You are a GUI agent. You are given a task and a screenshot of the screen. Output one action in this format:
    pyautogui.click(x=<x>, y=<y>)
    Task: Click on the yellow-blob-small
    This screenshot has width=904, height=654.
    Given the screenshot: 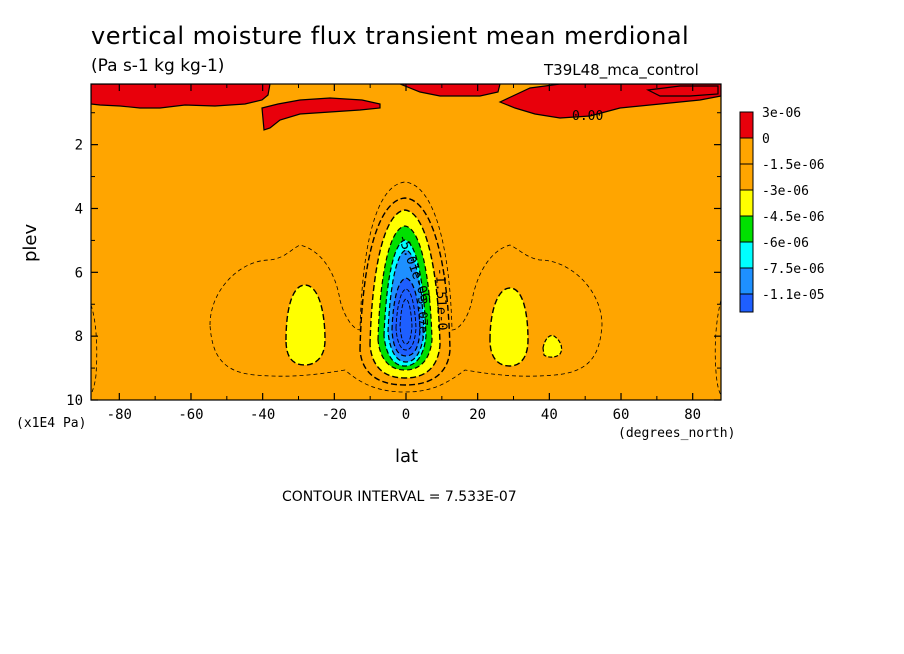 What is the action you would take?
    pyautogui.click(x=552, y=346)
    